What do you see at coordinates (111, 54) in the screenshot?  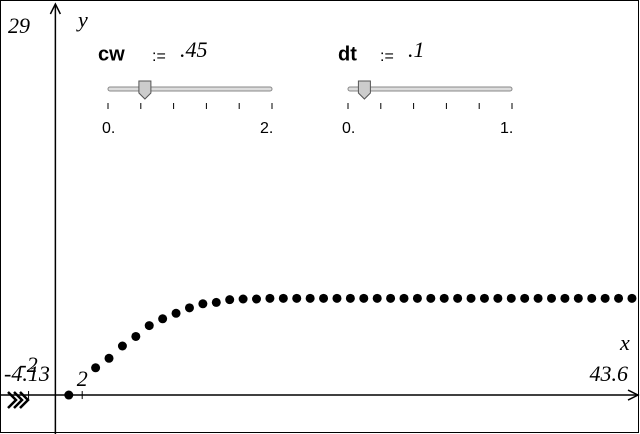 I see `slider-name: cw` at bounding box center [111, 54].